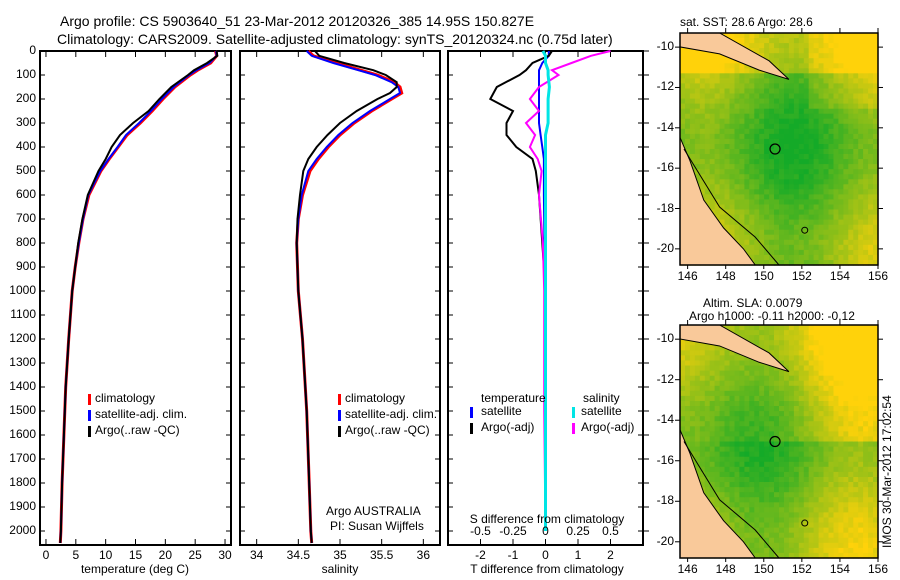  Describe the element at coordinates (687, 569) in the screenshot. I see `lon-tick-label: 146` at that location.